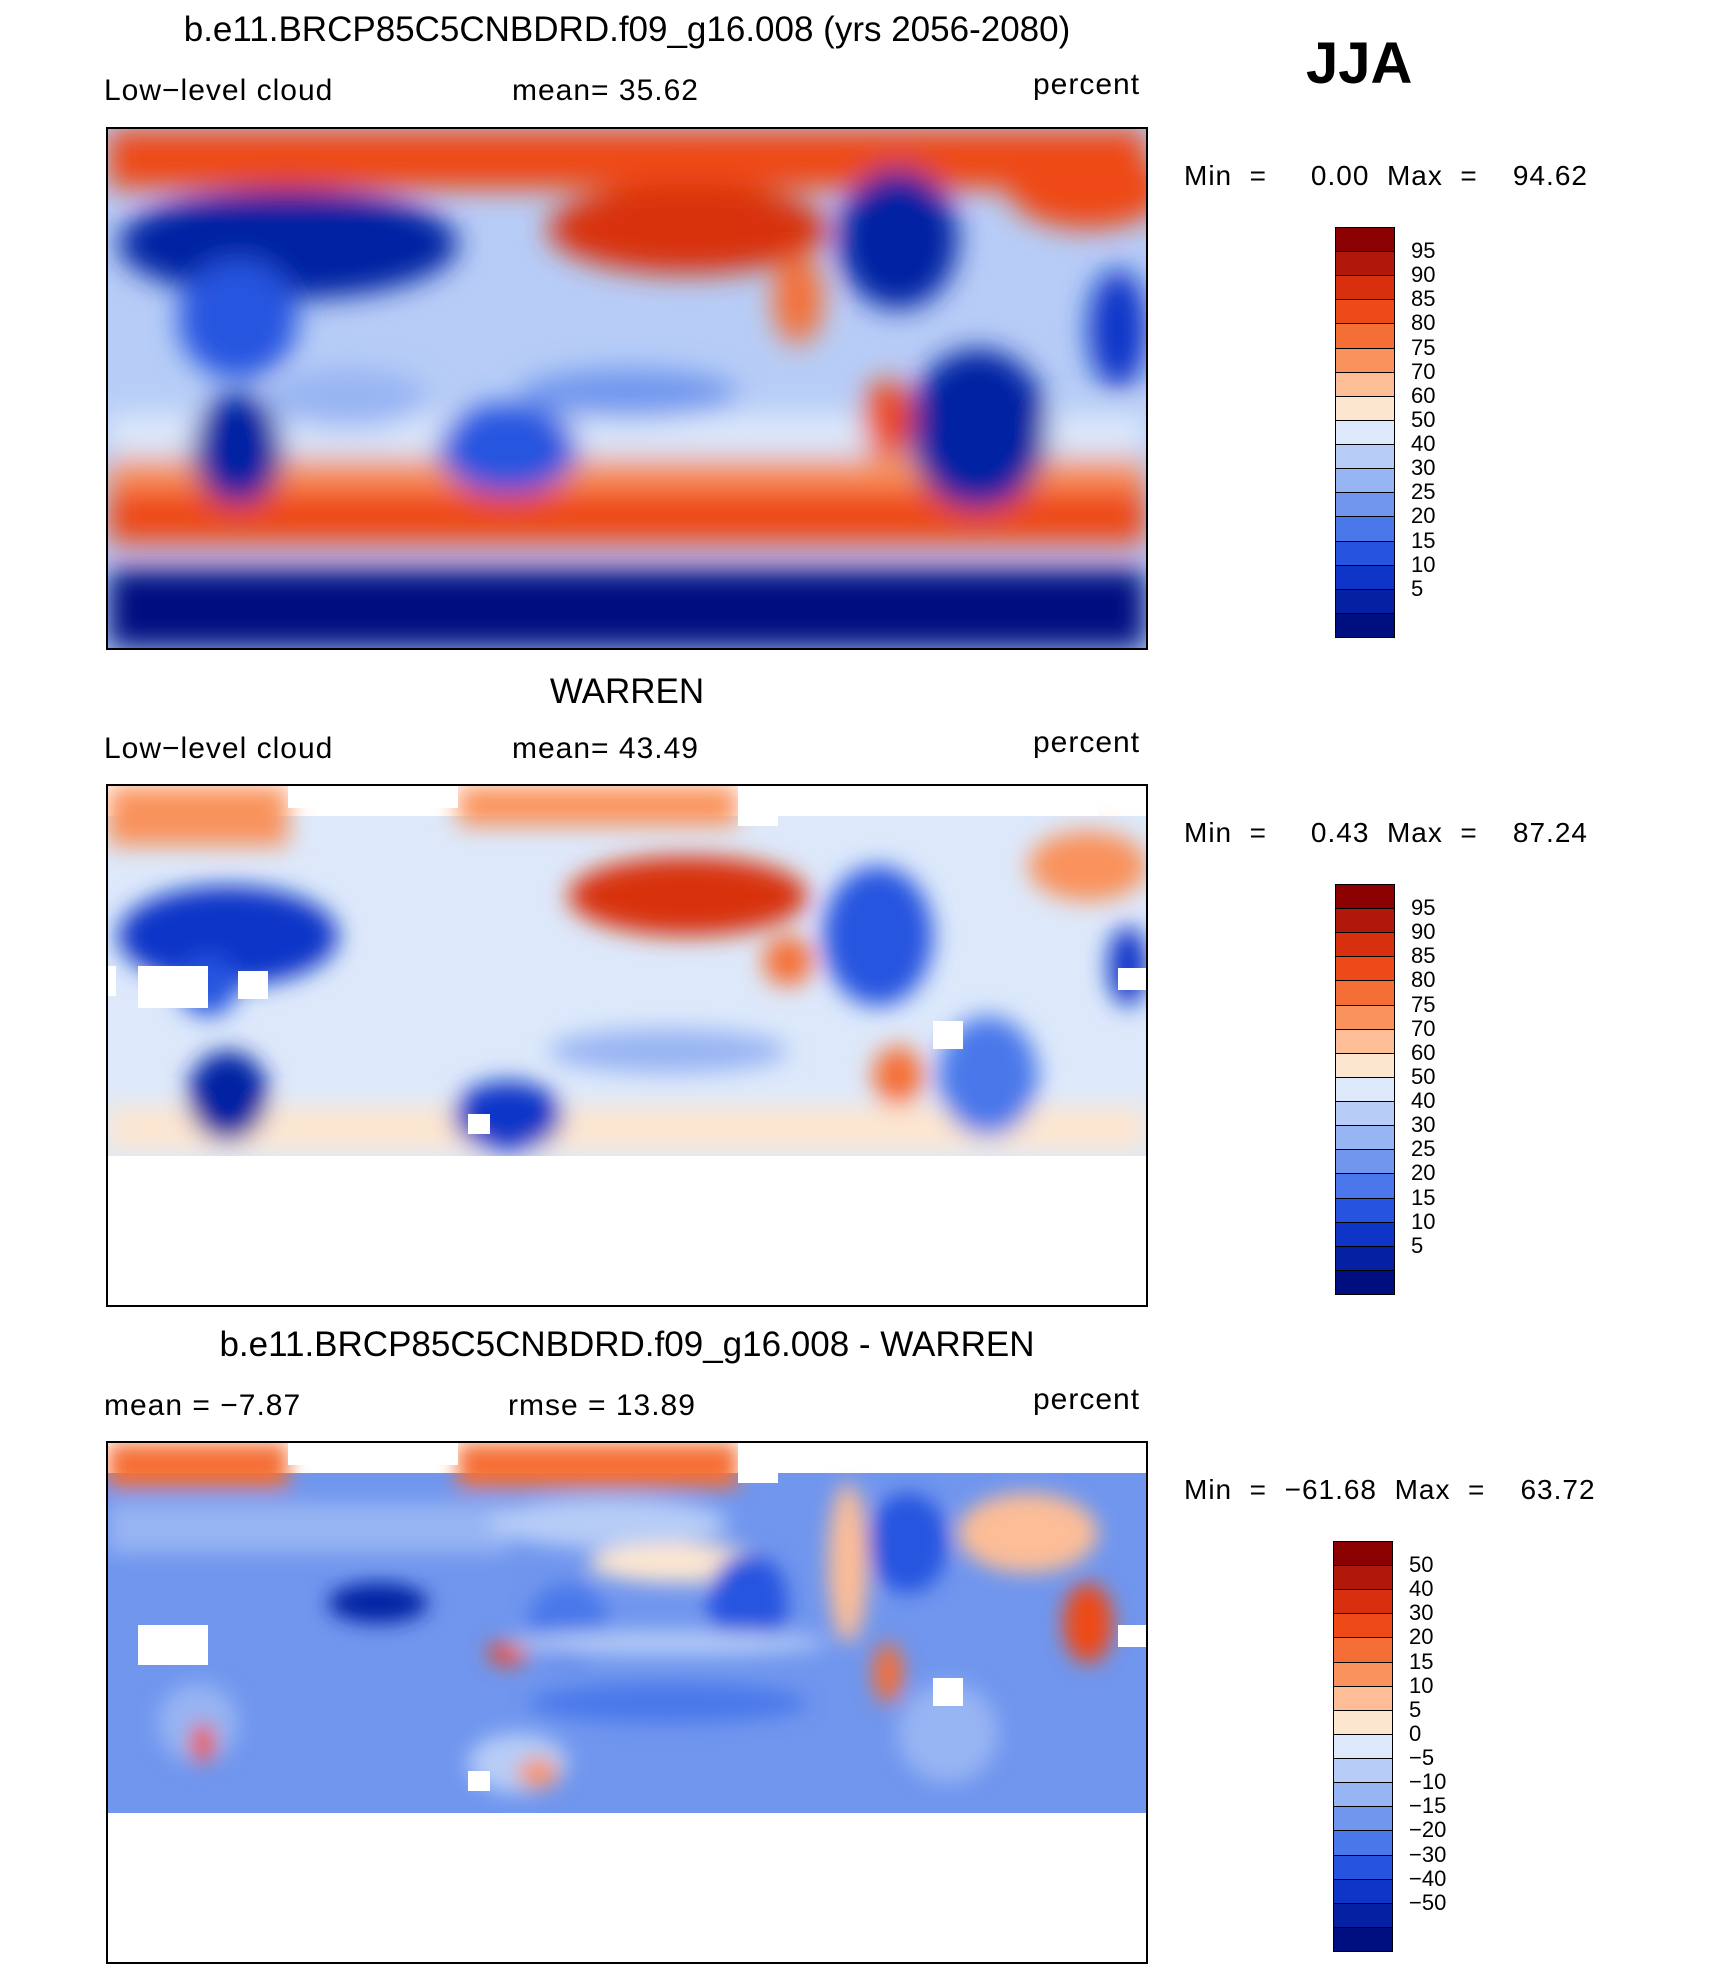 This screenshot has width=1710, height=1975. I want to click on panel-2-minmax: Min = 0.43 Max = 87.24, so click(1386, 832).